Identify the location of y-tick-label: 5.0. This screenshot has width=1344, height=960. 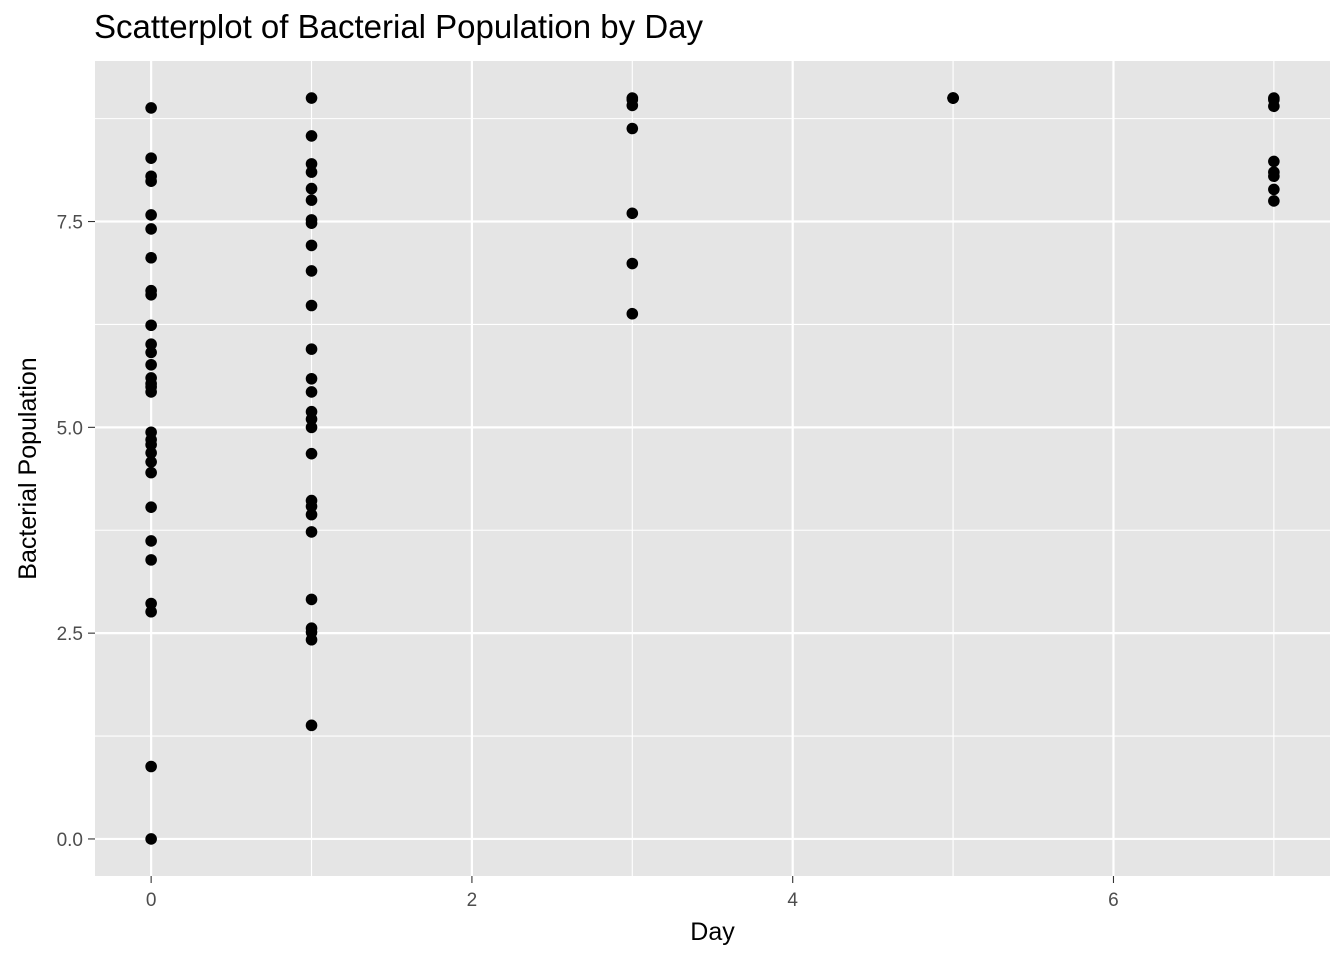
(70, 428).